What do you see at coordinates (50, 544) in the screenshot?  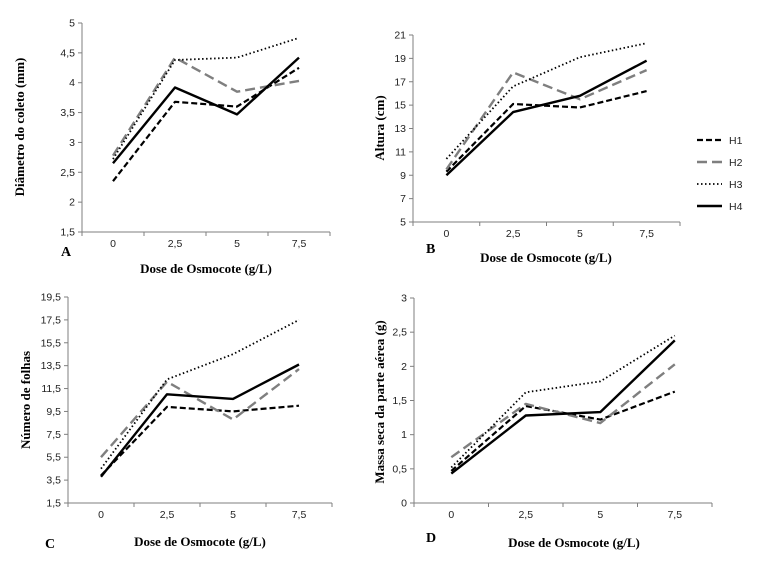 I see `panel-letter: C` at bounding box center [50, 544].